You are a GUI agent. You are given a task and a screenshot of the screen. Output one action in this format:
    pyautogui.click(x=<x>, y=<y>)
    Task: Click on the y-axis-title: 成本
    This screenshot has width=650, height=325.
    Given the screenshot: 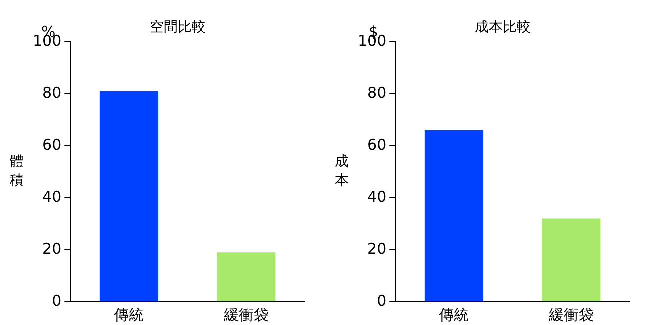 What is the action you would take?
    pyautogui.click(x=342, y=172)
    